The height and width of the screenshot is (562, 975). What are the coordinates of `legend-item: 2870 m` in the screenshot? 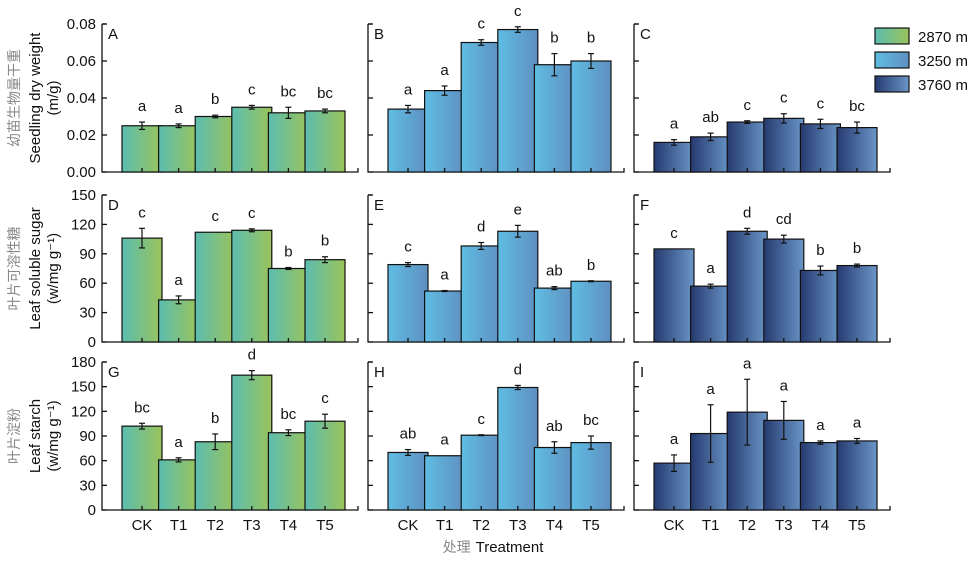 It's located at (921, 36).